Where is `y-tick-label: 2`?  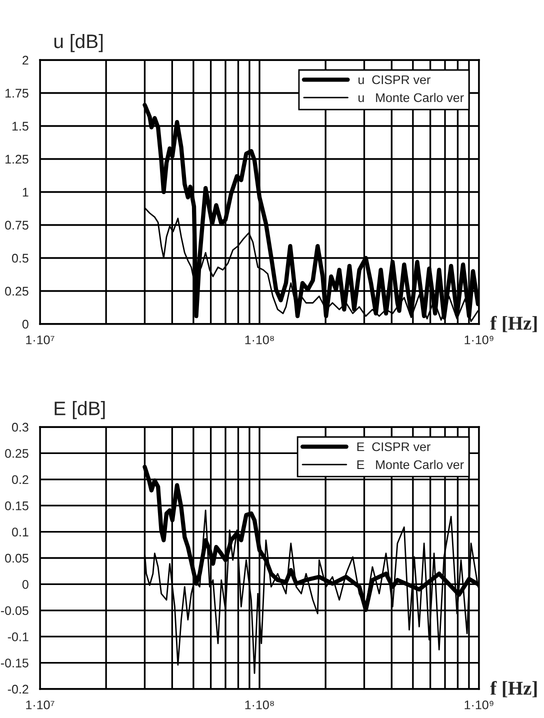
y-tick-label: 2 is located at coordinates (25, 60).